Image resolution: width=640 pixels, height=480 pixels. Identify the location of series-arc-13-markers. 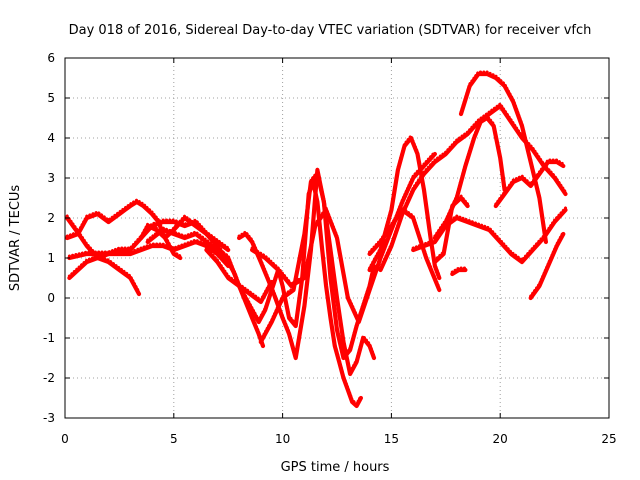
(473, 185).